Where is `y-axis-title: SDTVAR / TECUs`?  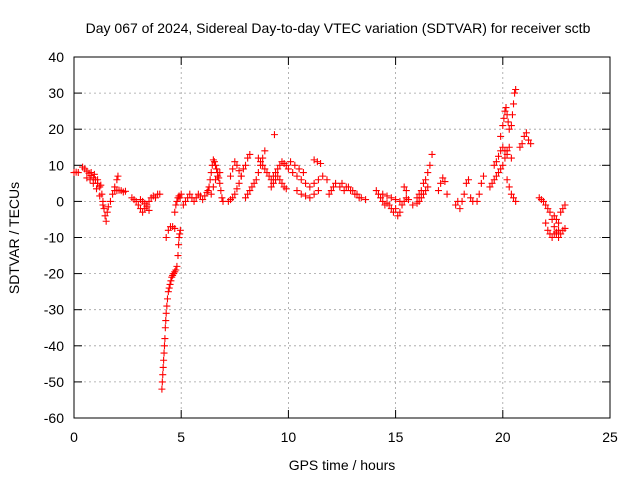 y-axis-title: SDTVAR / TECUs is located at coordinates (14, 238).